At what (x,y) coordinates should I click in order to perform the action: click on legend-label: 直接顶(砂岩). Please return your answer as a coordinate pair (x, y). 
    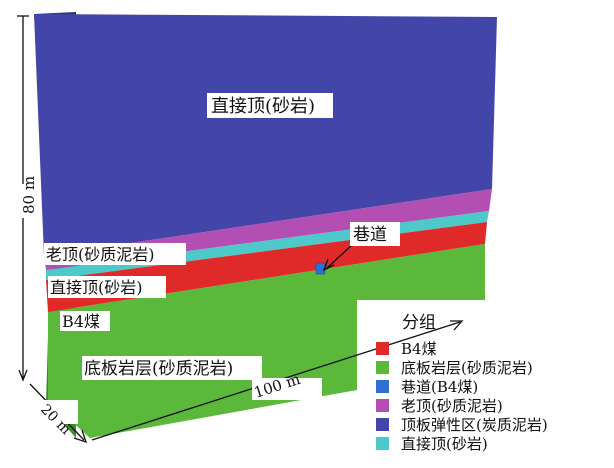
    Looking at the image, I should click on (444, 444).